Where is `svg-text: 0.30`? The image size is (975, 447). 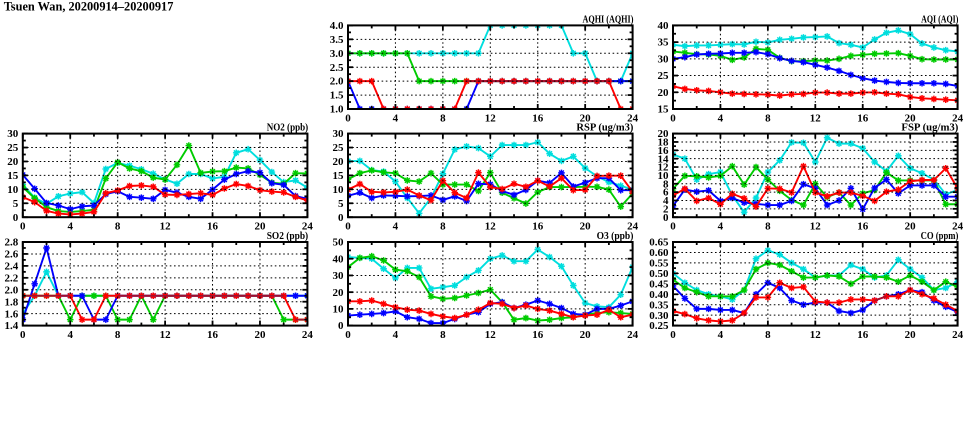 svg-text: 0.30 is located at coordinates (659, 316).